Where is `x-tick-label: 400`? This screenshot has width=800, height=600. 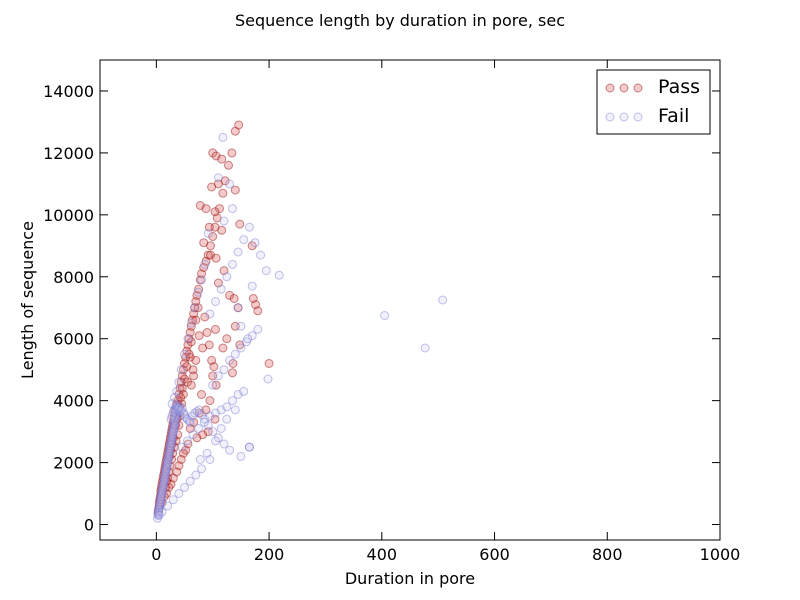 x-tick-label: 400 is located at coordinates (382, 554).